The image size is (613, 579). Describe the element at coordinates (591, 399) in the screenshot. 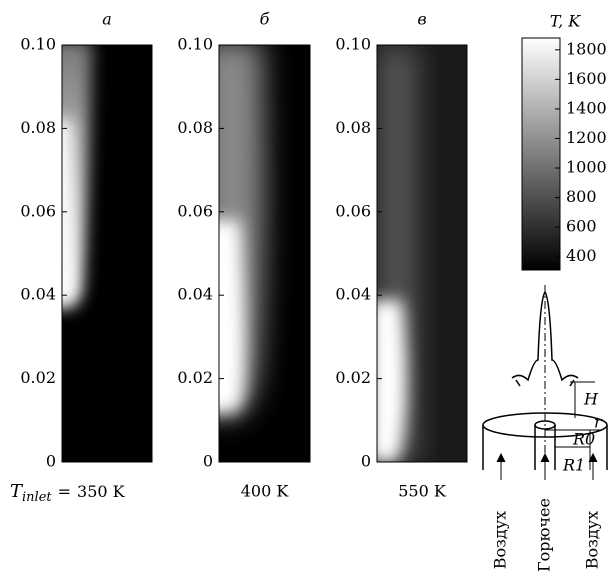

I see `label-h: H` at that location.